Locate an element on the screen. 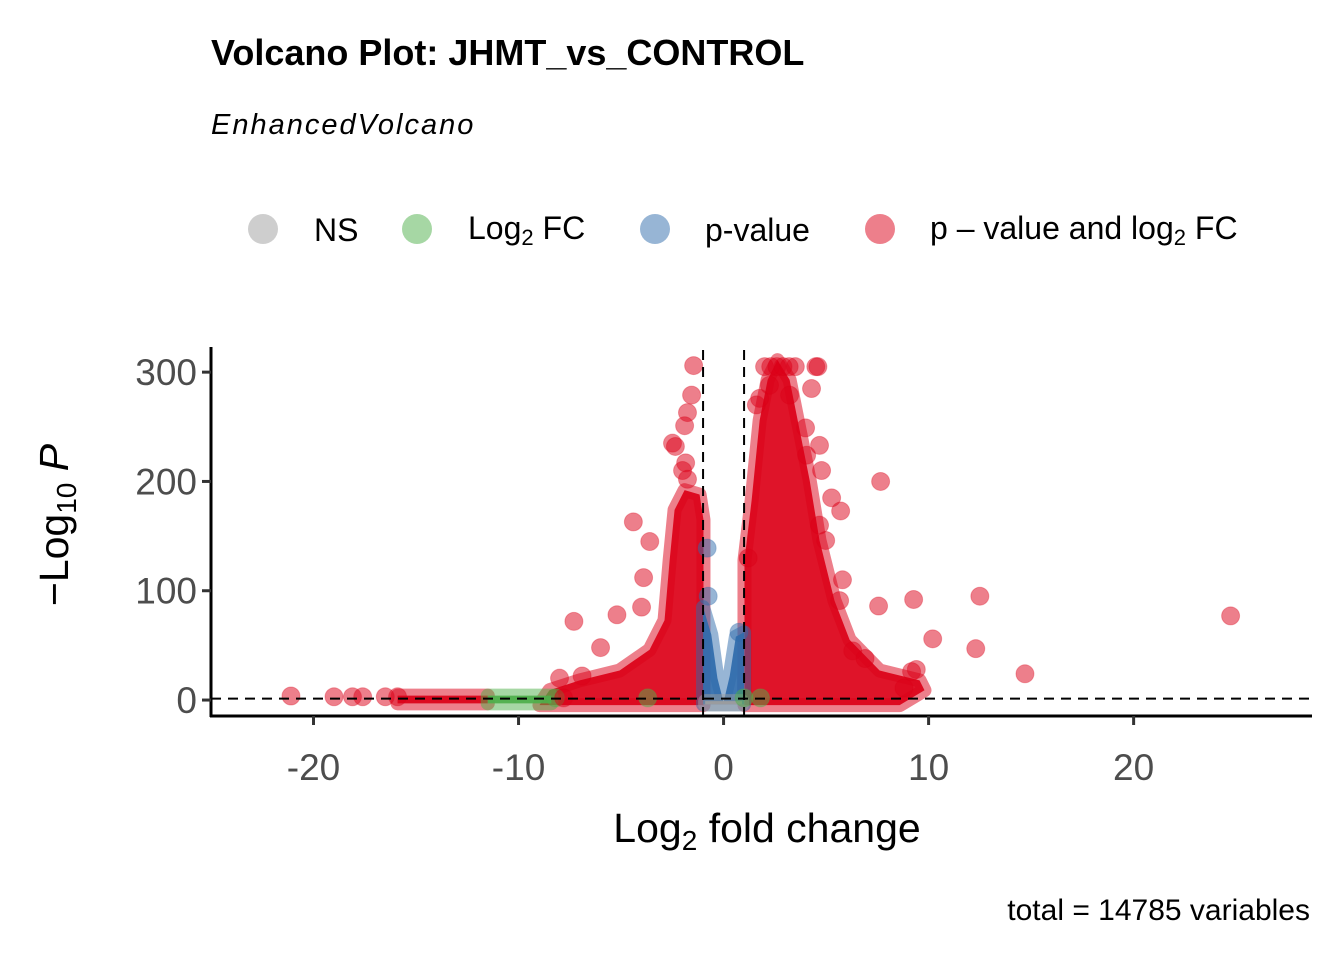 This screenshot has width=1344, height=960. legend-marker-ns is located at coordinates (263, 229).